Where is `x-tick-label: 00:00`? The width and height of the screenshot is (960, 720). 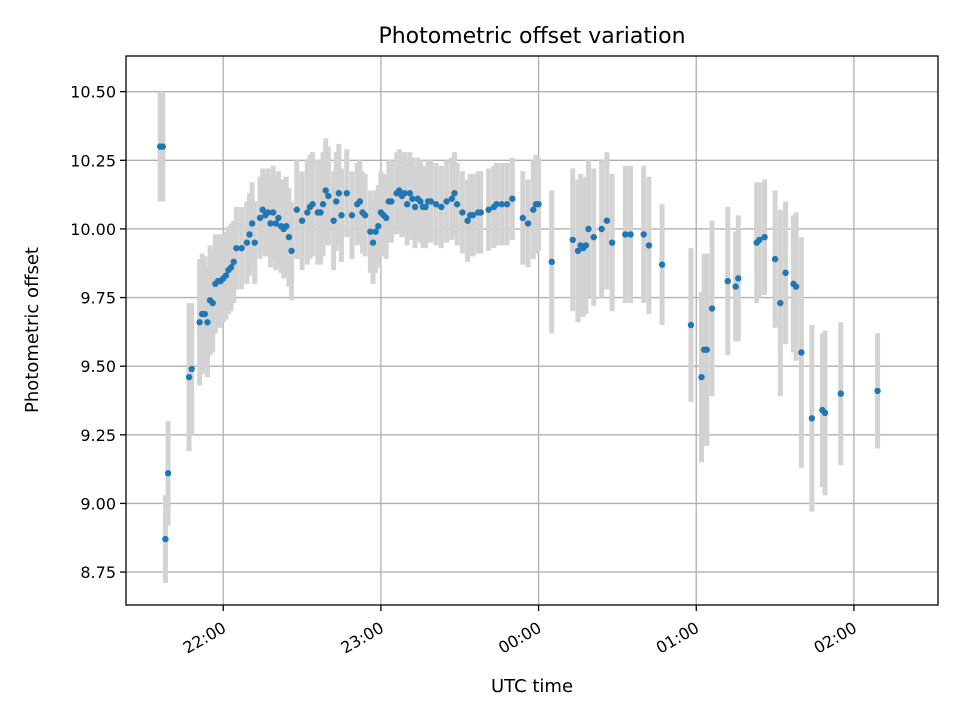
x-tick-label: 00:00 is located at coordinates (519, 638).